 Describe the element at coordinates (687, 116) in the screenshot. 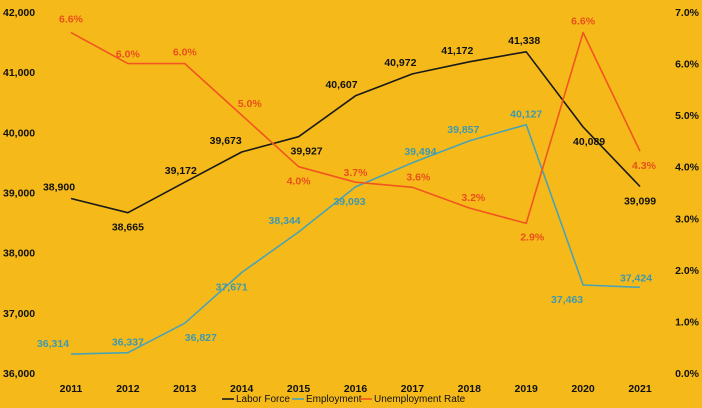

I see `y-right-tick-label: 5.0%` at that location.